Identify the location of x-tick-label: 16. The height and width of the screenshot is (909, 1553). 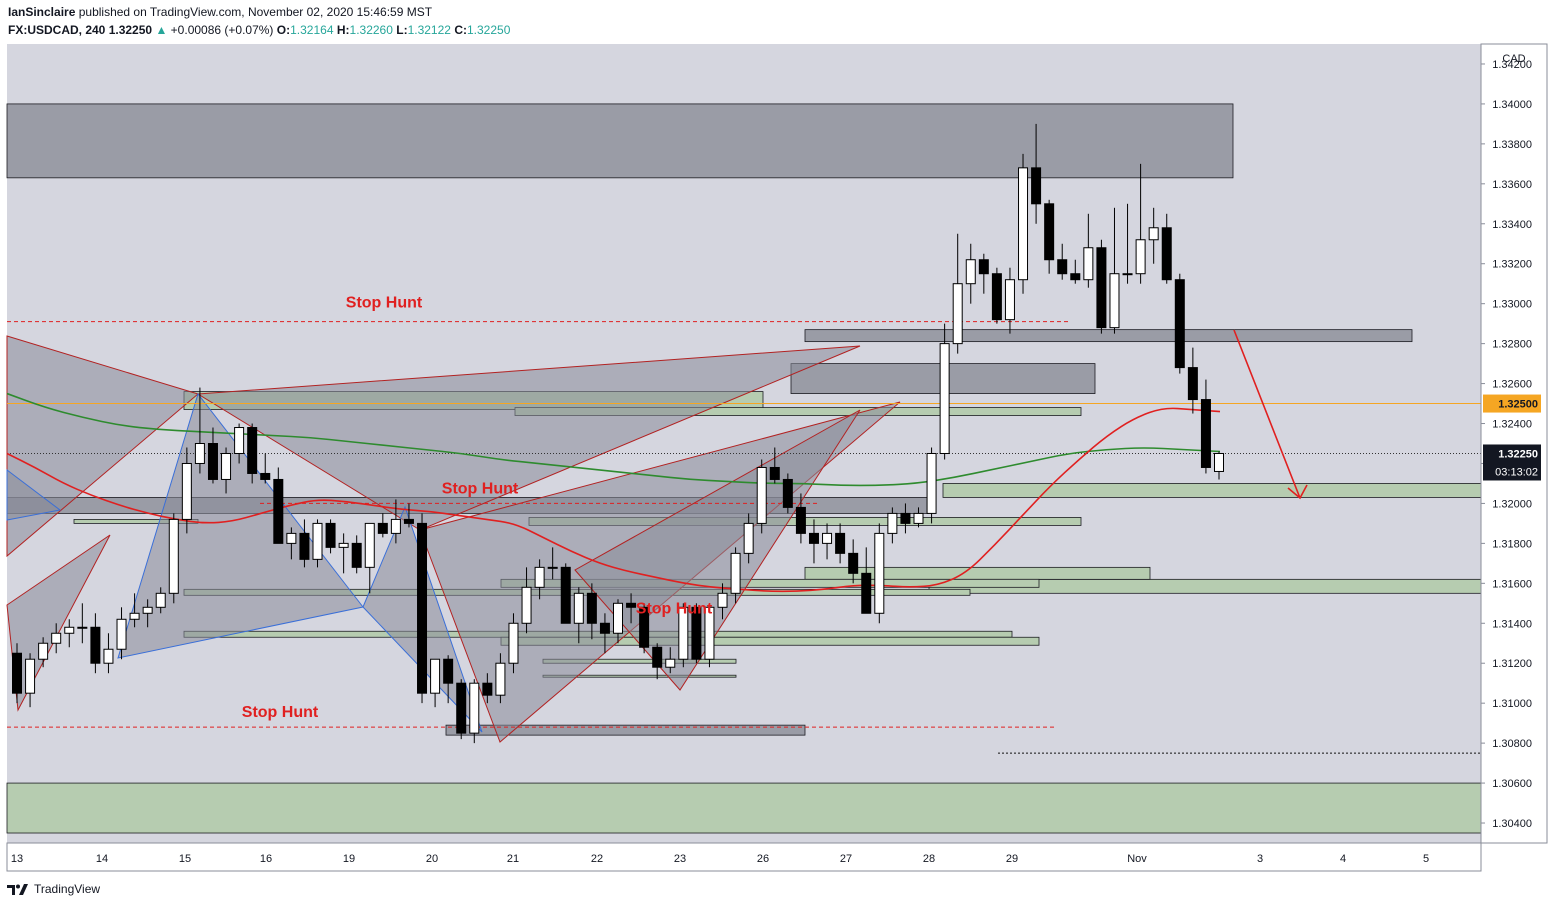
(266, 859).